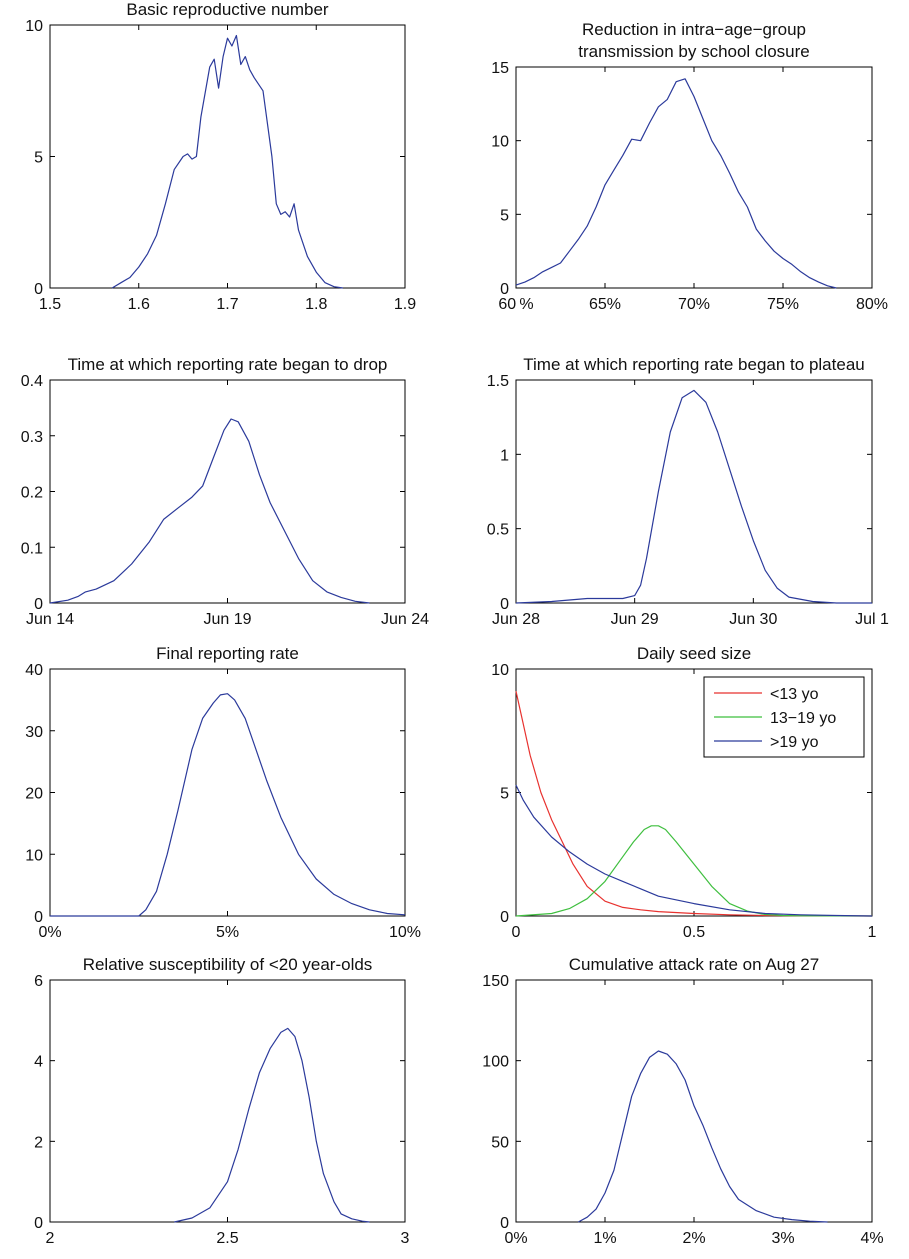 Image resolution: width=909 pixels, height=1259 pixels. What do you see at coordinates (516, 932) in the screenshot?
I see `x-tick-label: 0` at bounding box center [516, 932].